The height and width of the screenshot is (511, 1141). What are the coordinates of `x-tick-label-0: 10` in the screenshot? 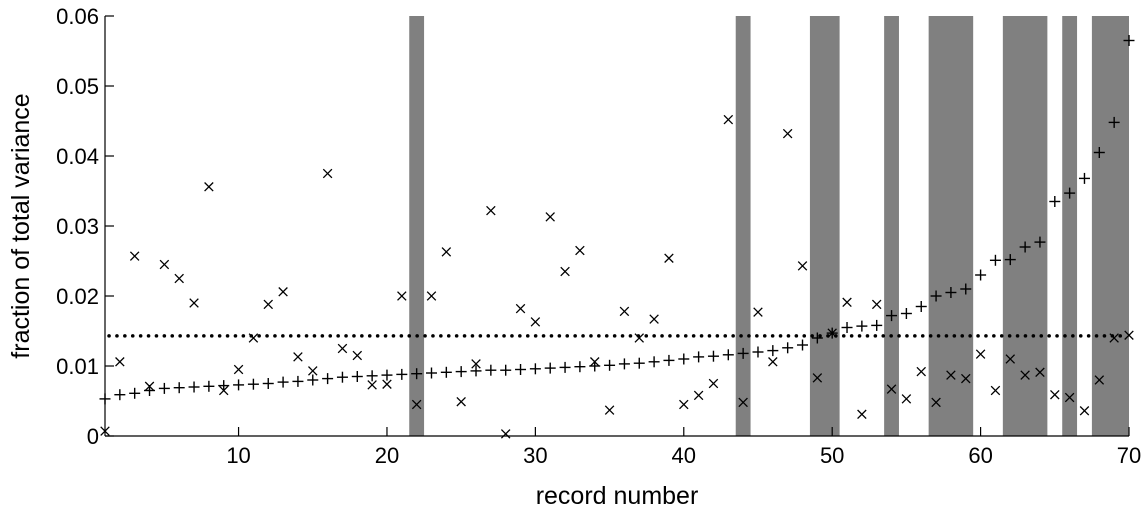 It's located at (238, 455).